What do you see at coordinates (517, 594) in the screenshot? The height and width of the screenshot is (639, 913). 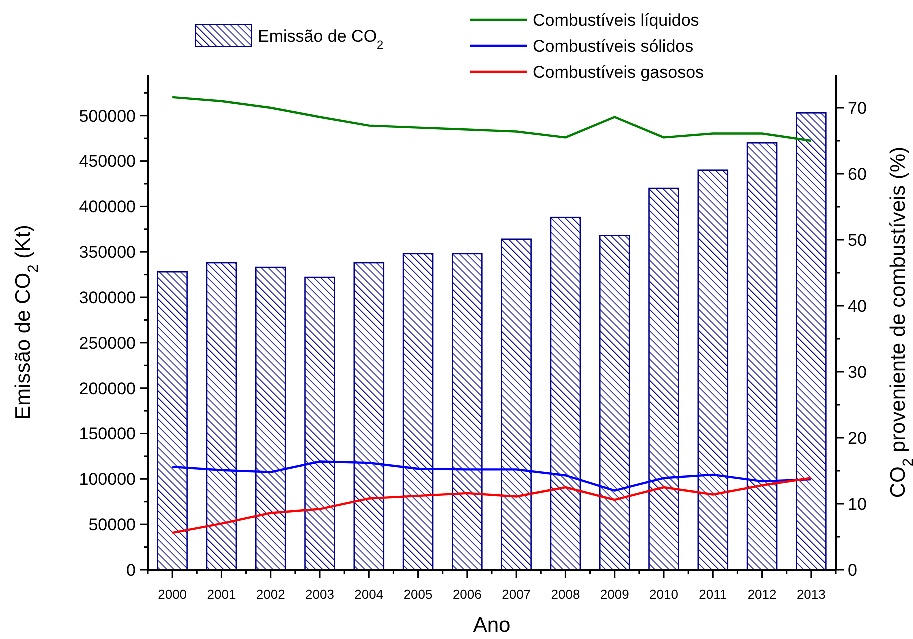 I see `x-tick-label: 2007` at bounding box center [517, 594].